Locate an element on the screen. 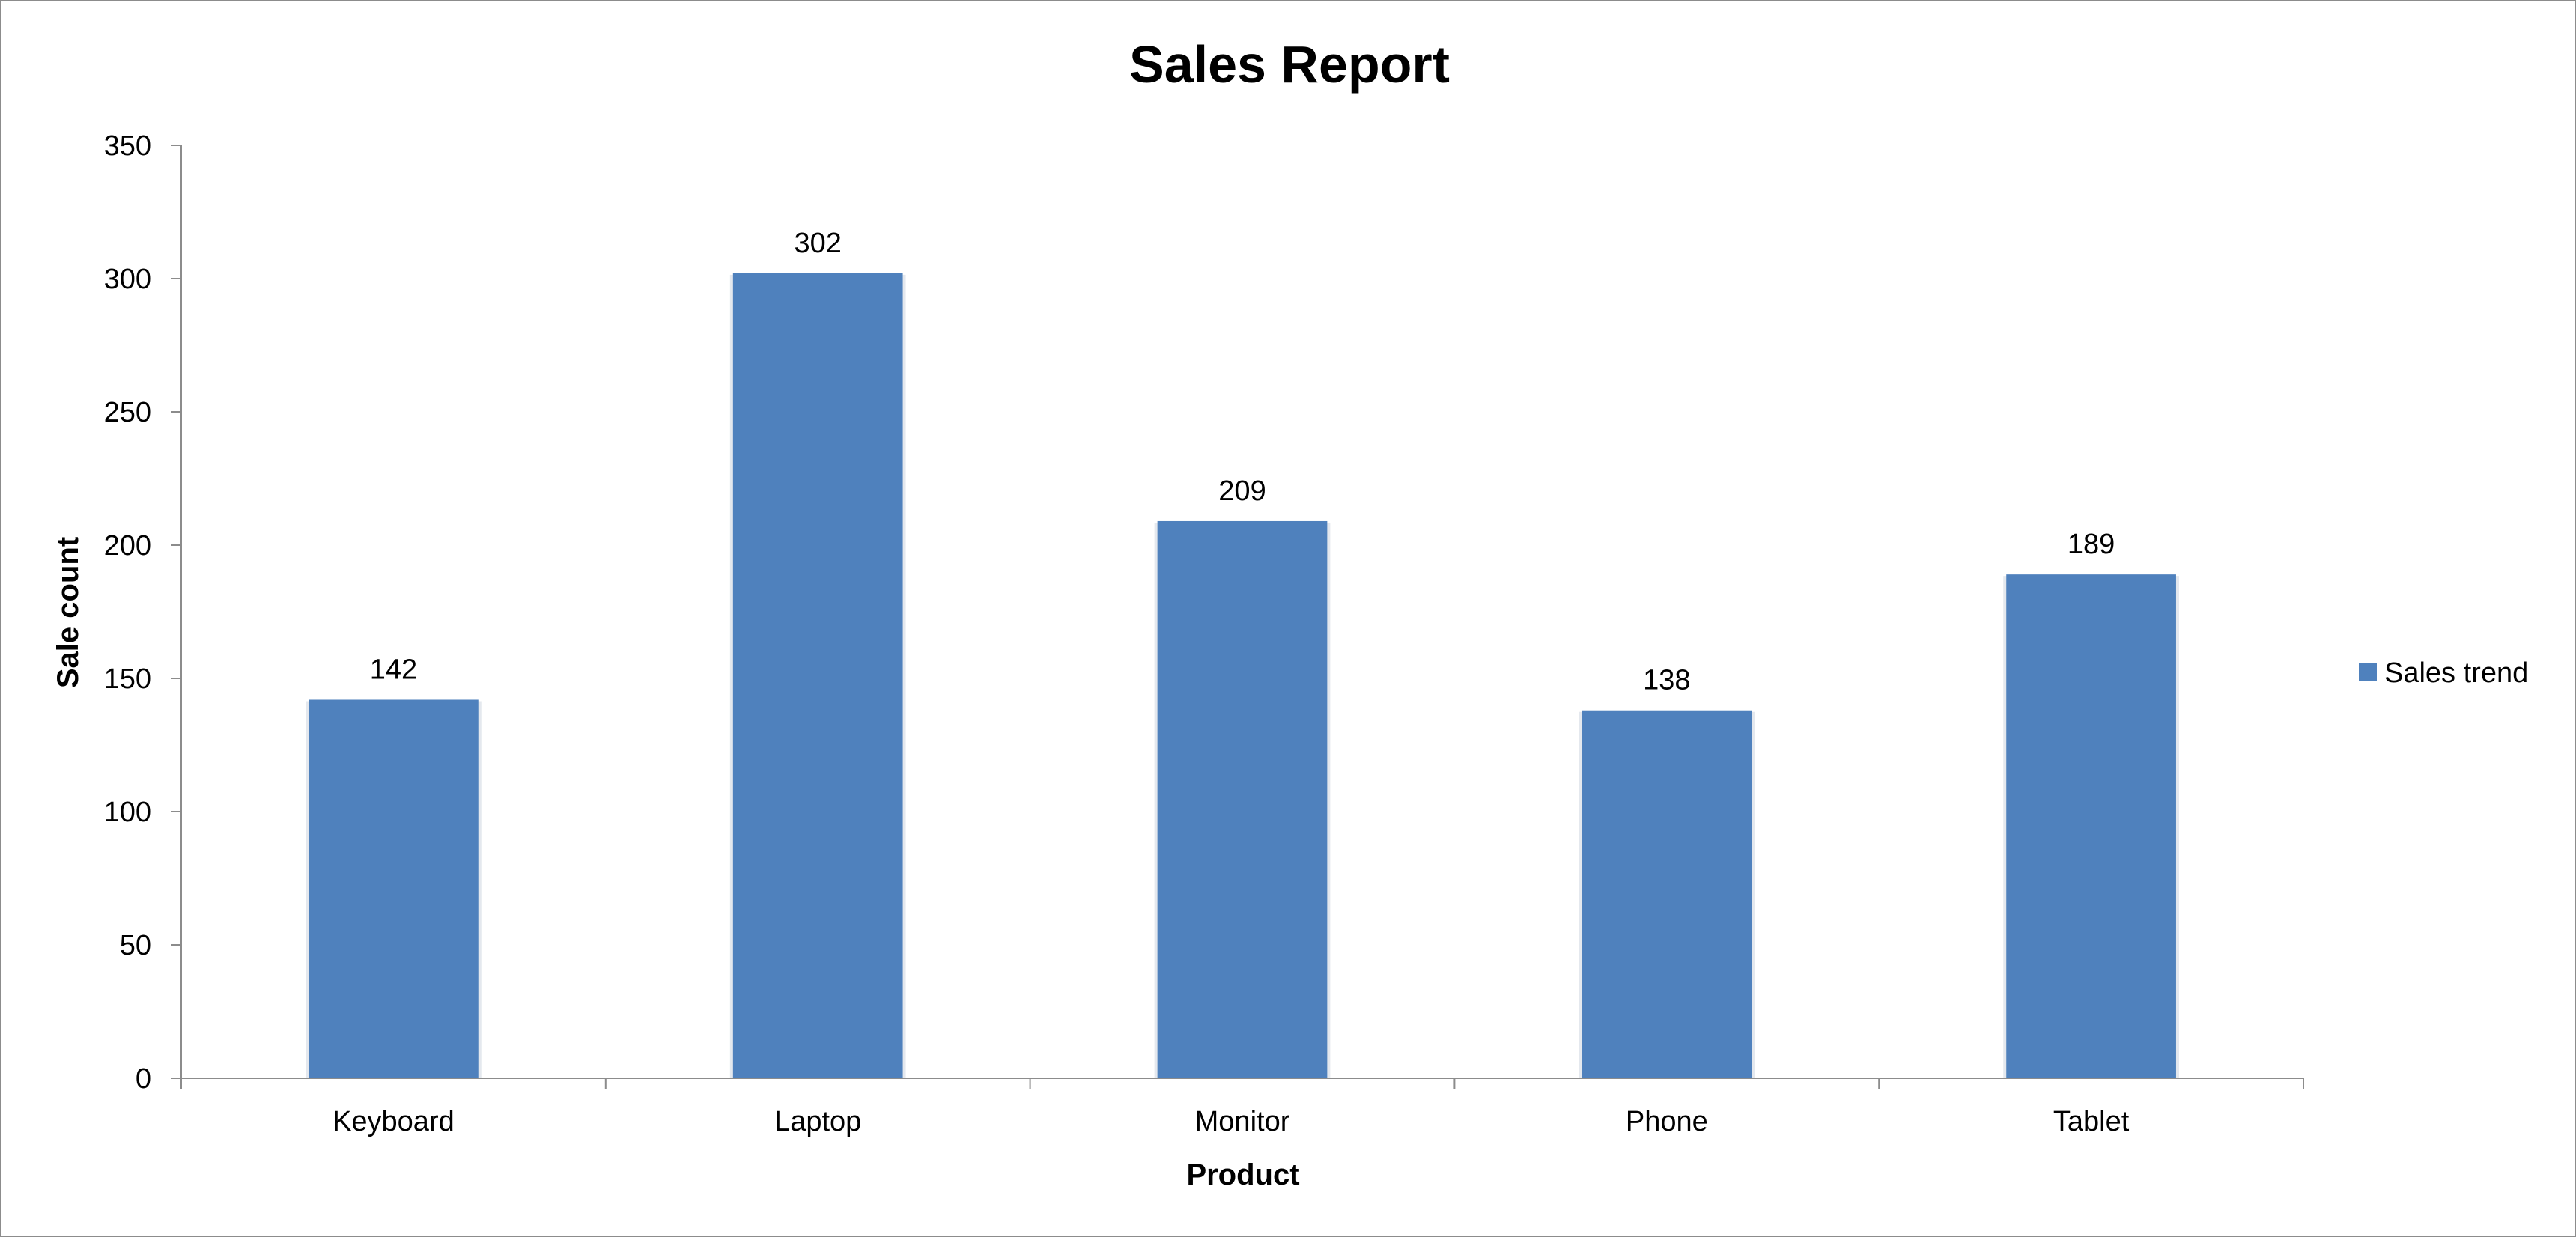  bar-tablet is located at coordinates (2091, 826).